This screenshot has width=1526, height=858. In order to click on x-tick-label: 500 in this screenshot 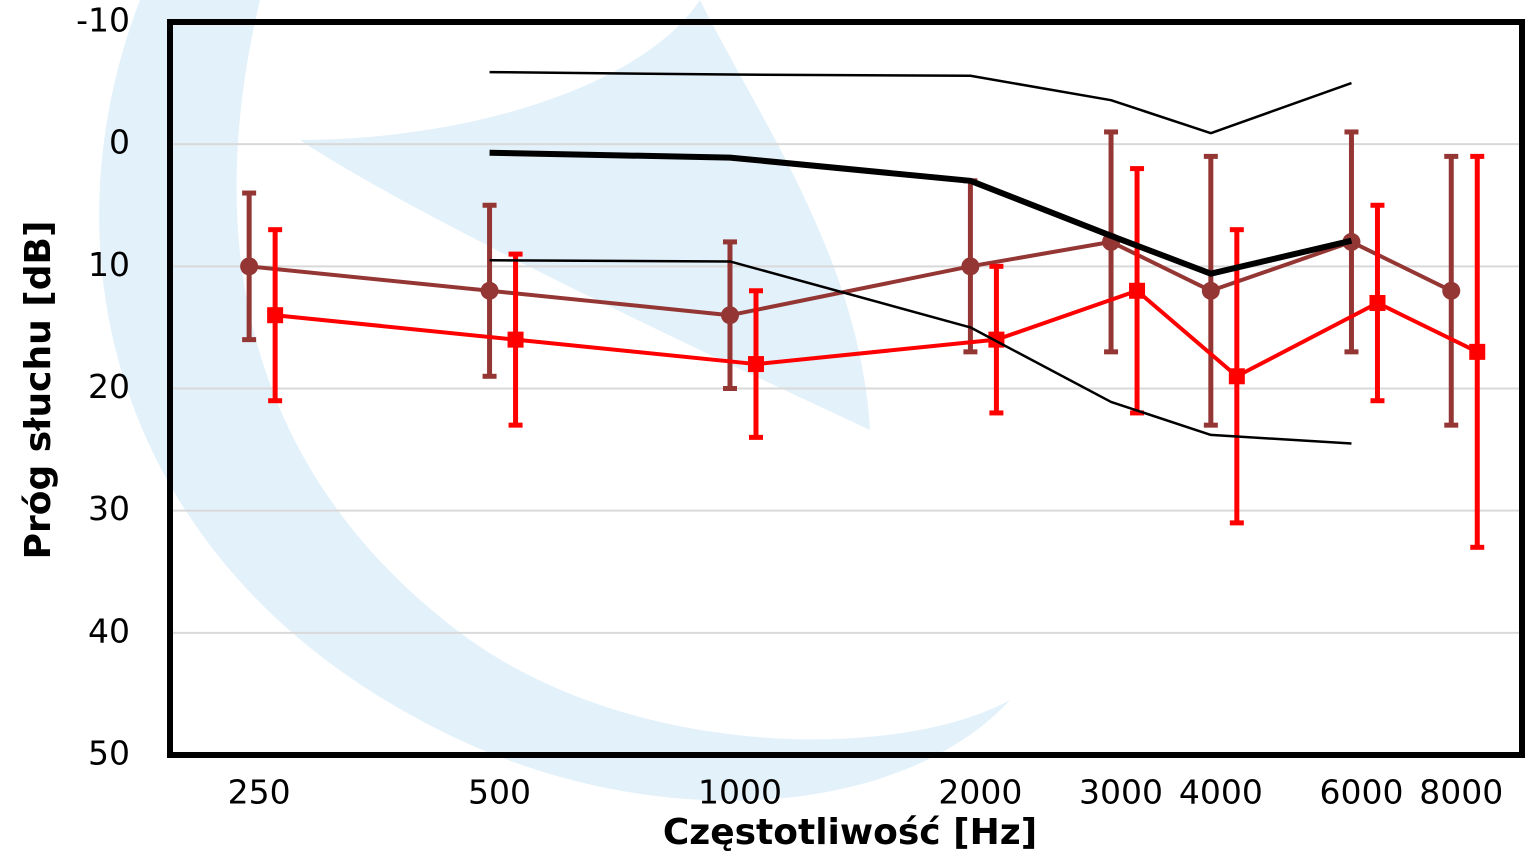, I will do `click(499, 792)`.